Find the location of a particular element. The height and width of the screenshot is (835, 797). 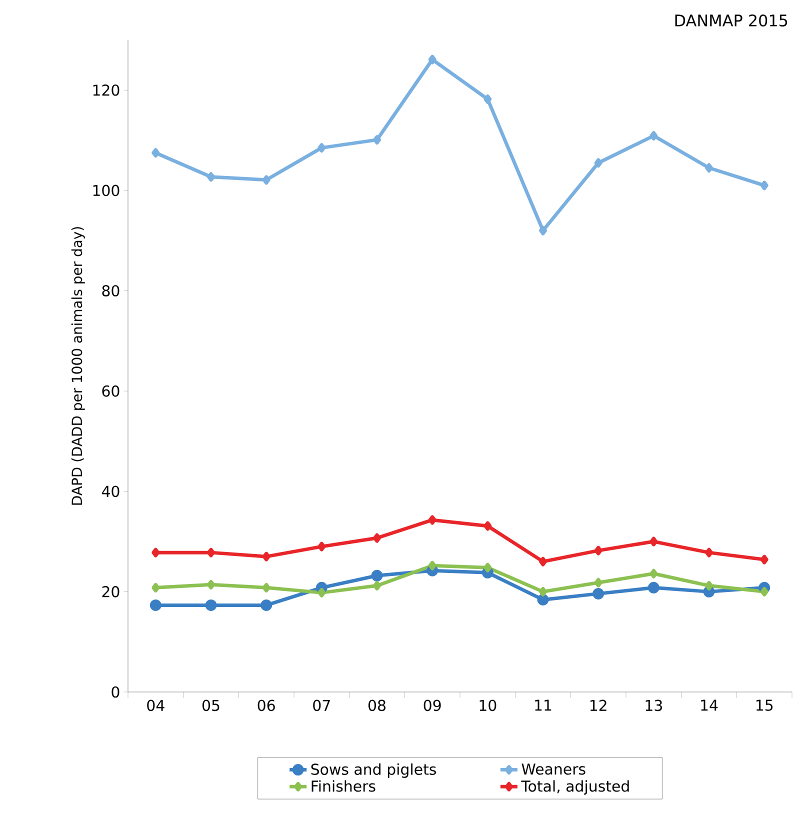

legend-label: Sows and piglets is located at coordinates (373, 770).